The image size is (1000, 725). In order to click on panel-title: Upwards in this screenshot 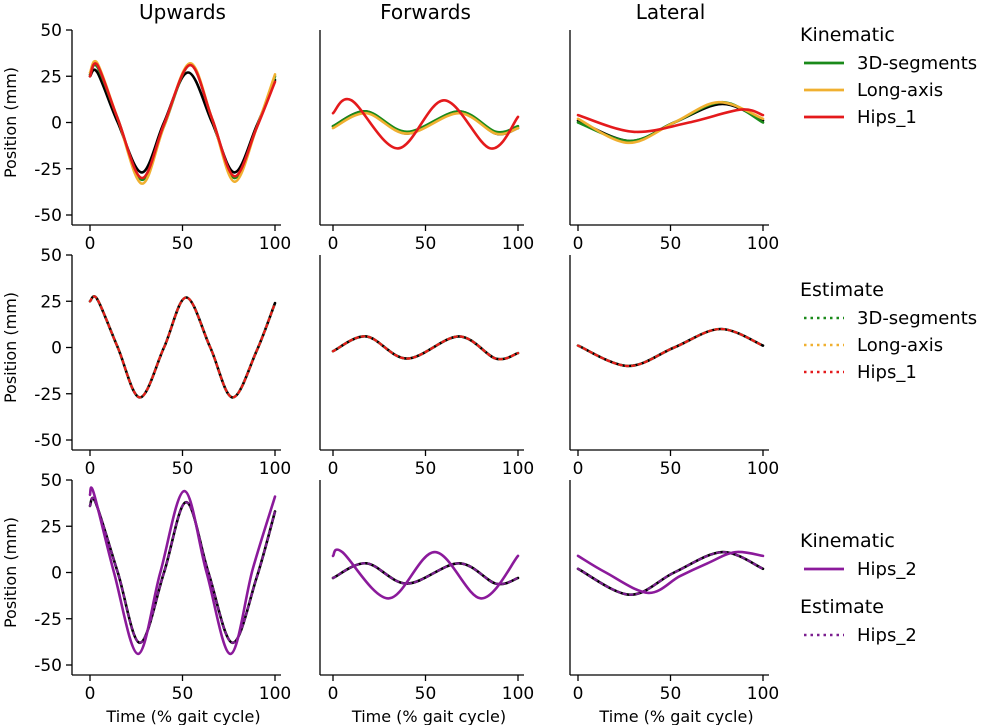, I will do `click(182, 12)`.